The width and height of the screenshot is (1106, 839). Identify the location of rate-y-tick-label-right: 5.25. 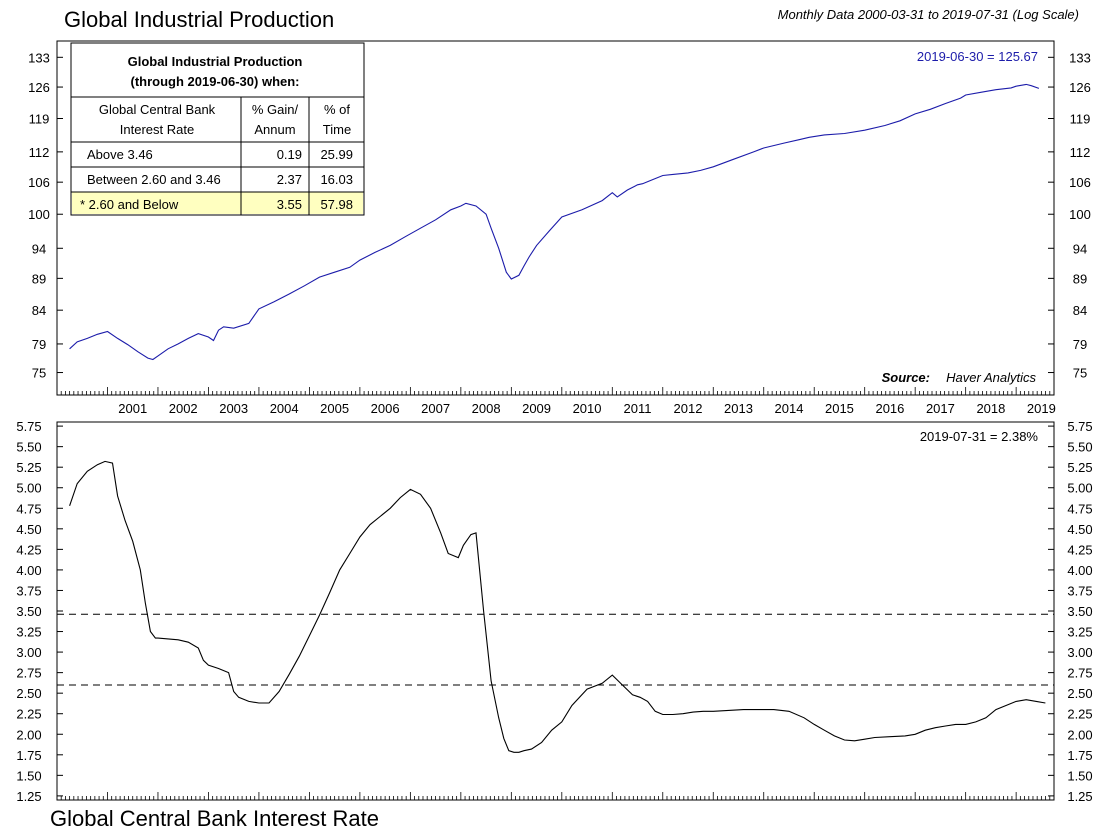
(1079, 467).